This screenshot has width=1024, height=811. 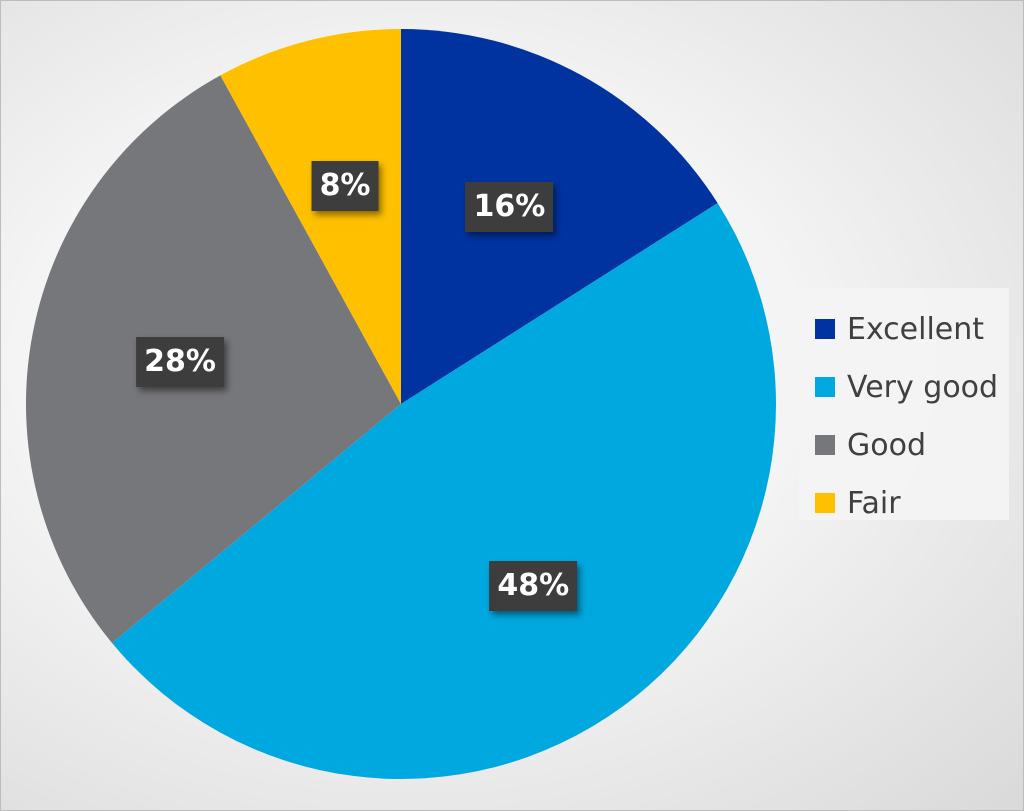 I want to click on legend: Excellent Very good Good Fair, so click(x=904, y=404).